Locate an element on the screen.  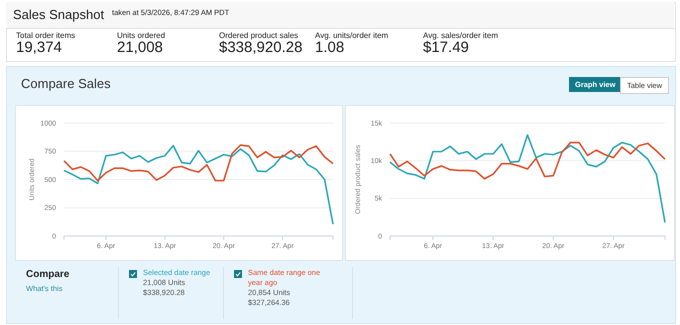
text: 19,374 is located at coordinates (39, 47).